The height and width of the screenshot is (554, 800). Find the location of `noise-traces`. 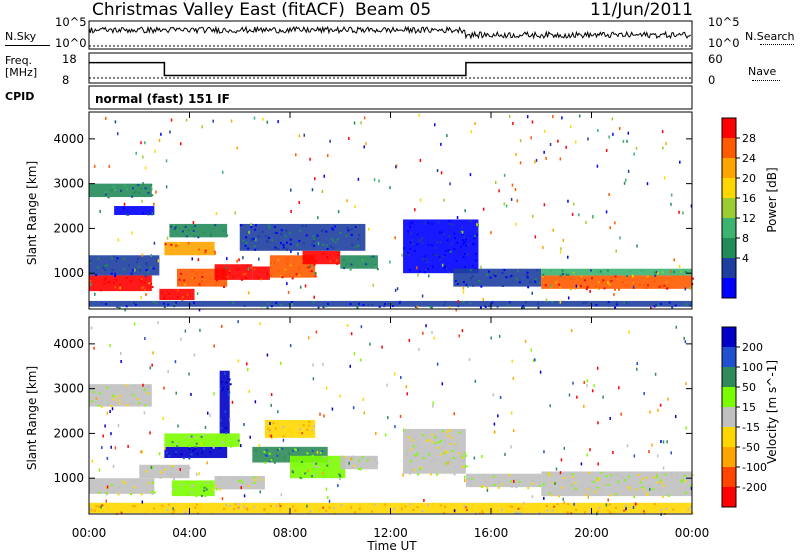

noise-traces is located at coordinates (390, 36).